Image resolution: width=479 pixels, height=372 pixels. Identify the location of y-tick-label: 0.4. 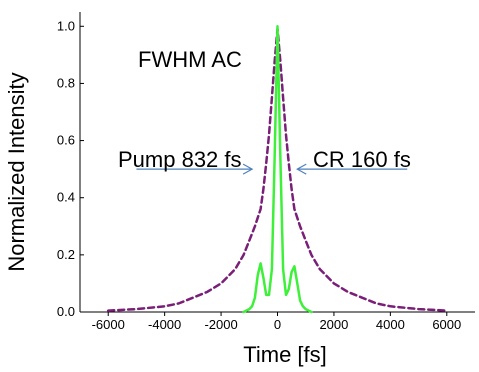
(66, 197).